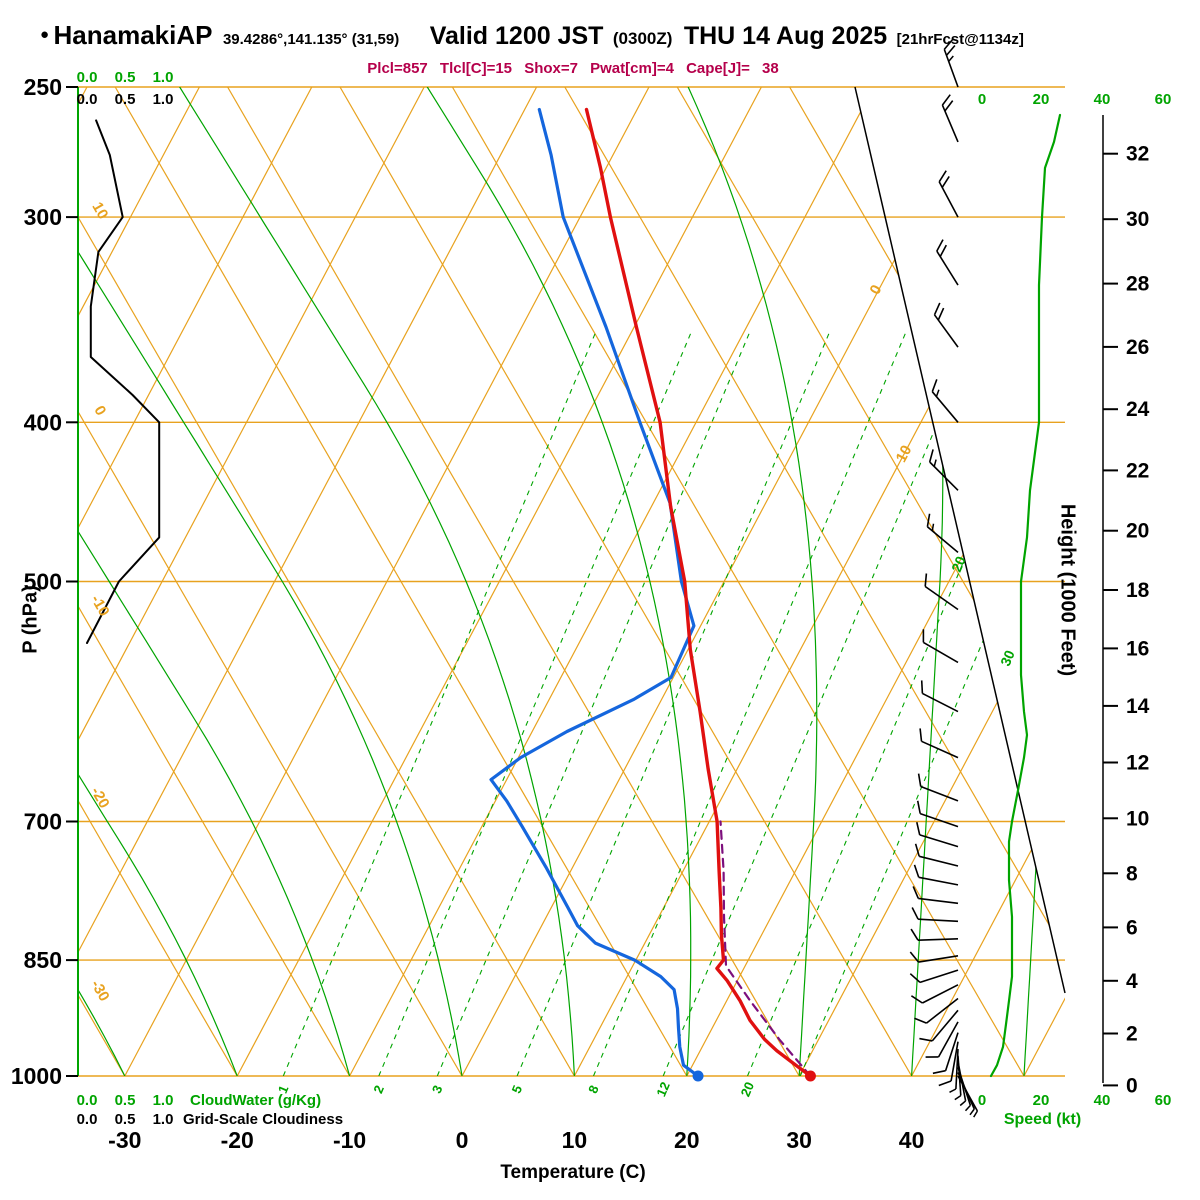 Image resolution: width=1200 pixels, height=1200 pixels. I want to click on svg-text: 16, so click(1137, 648).